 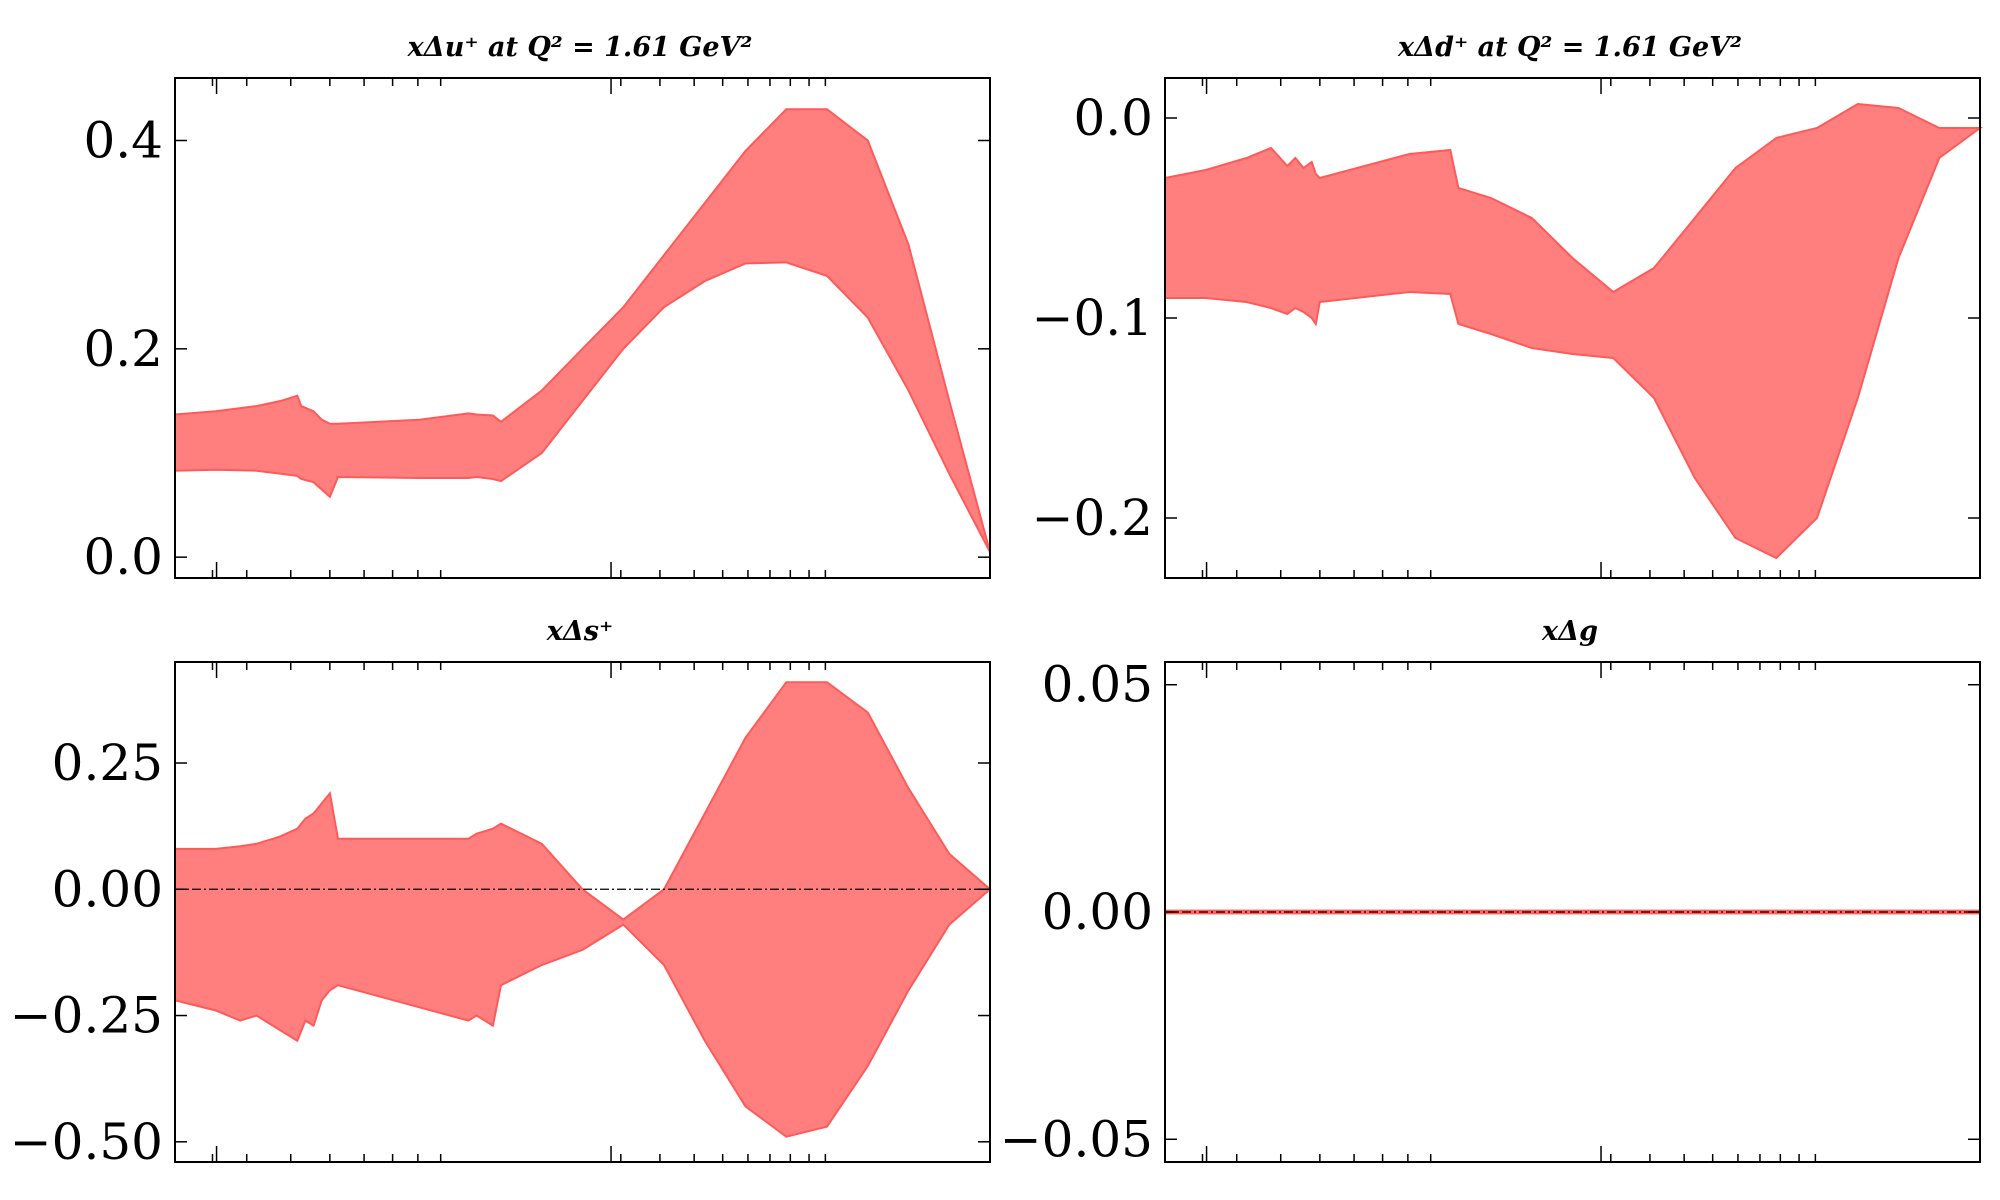 I want to click on panel-title: xΔd⁺ at Q² = 1.61 GeV², so click(x=1569, y=47).